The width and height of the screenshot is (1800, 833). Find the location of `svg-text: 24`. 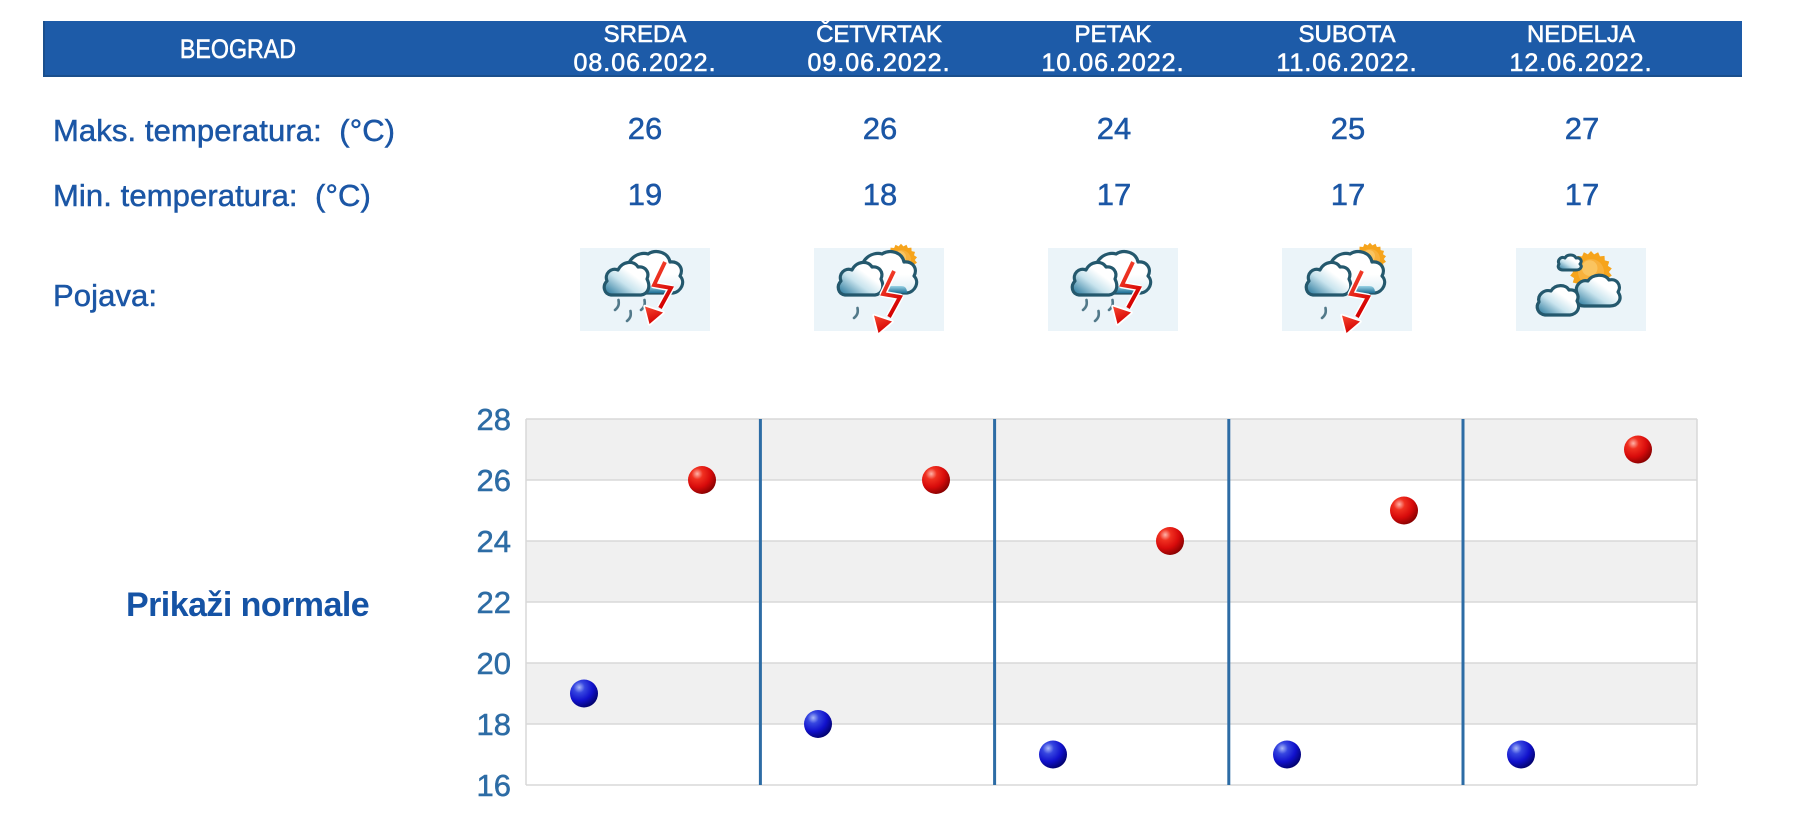

svg-text: 24 is located at coordinates (494, 541).